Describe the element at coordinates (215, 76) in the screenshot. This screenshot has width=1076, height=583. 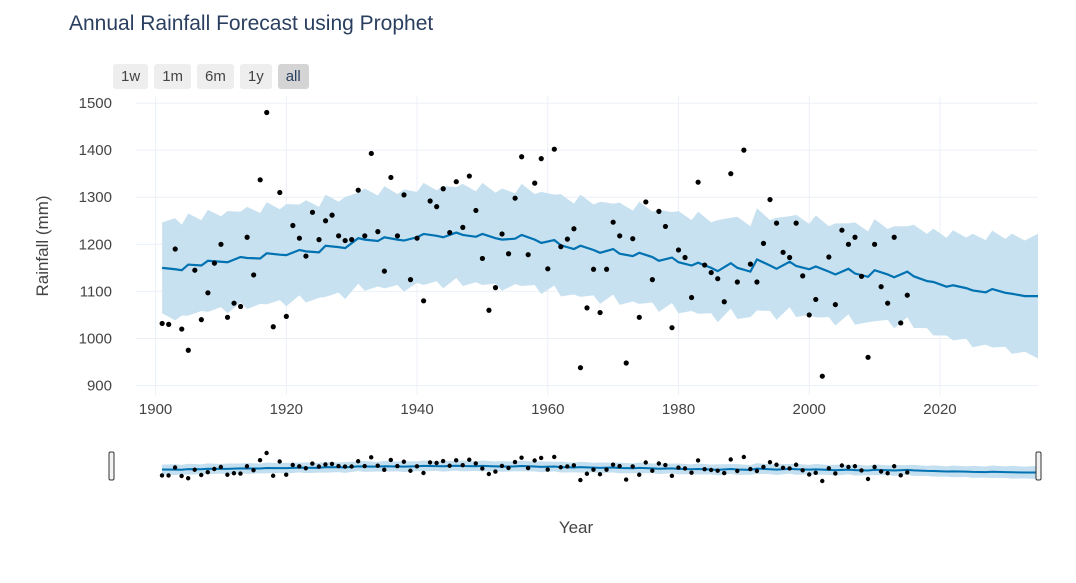
I see `range-button-6m: 6m` at that location.